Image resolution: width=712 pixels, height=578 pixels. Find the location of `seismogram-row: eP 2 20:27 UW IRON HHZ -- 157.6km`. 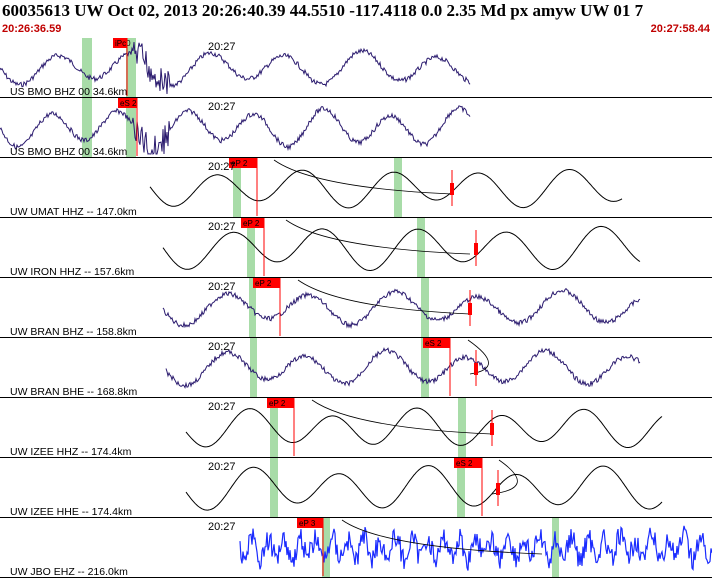

seismogram-row: eP 2 20:27 UW IRON HHZ -- 157.6km is located at coordinates (356, 248).